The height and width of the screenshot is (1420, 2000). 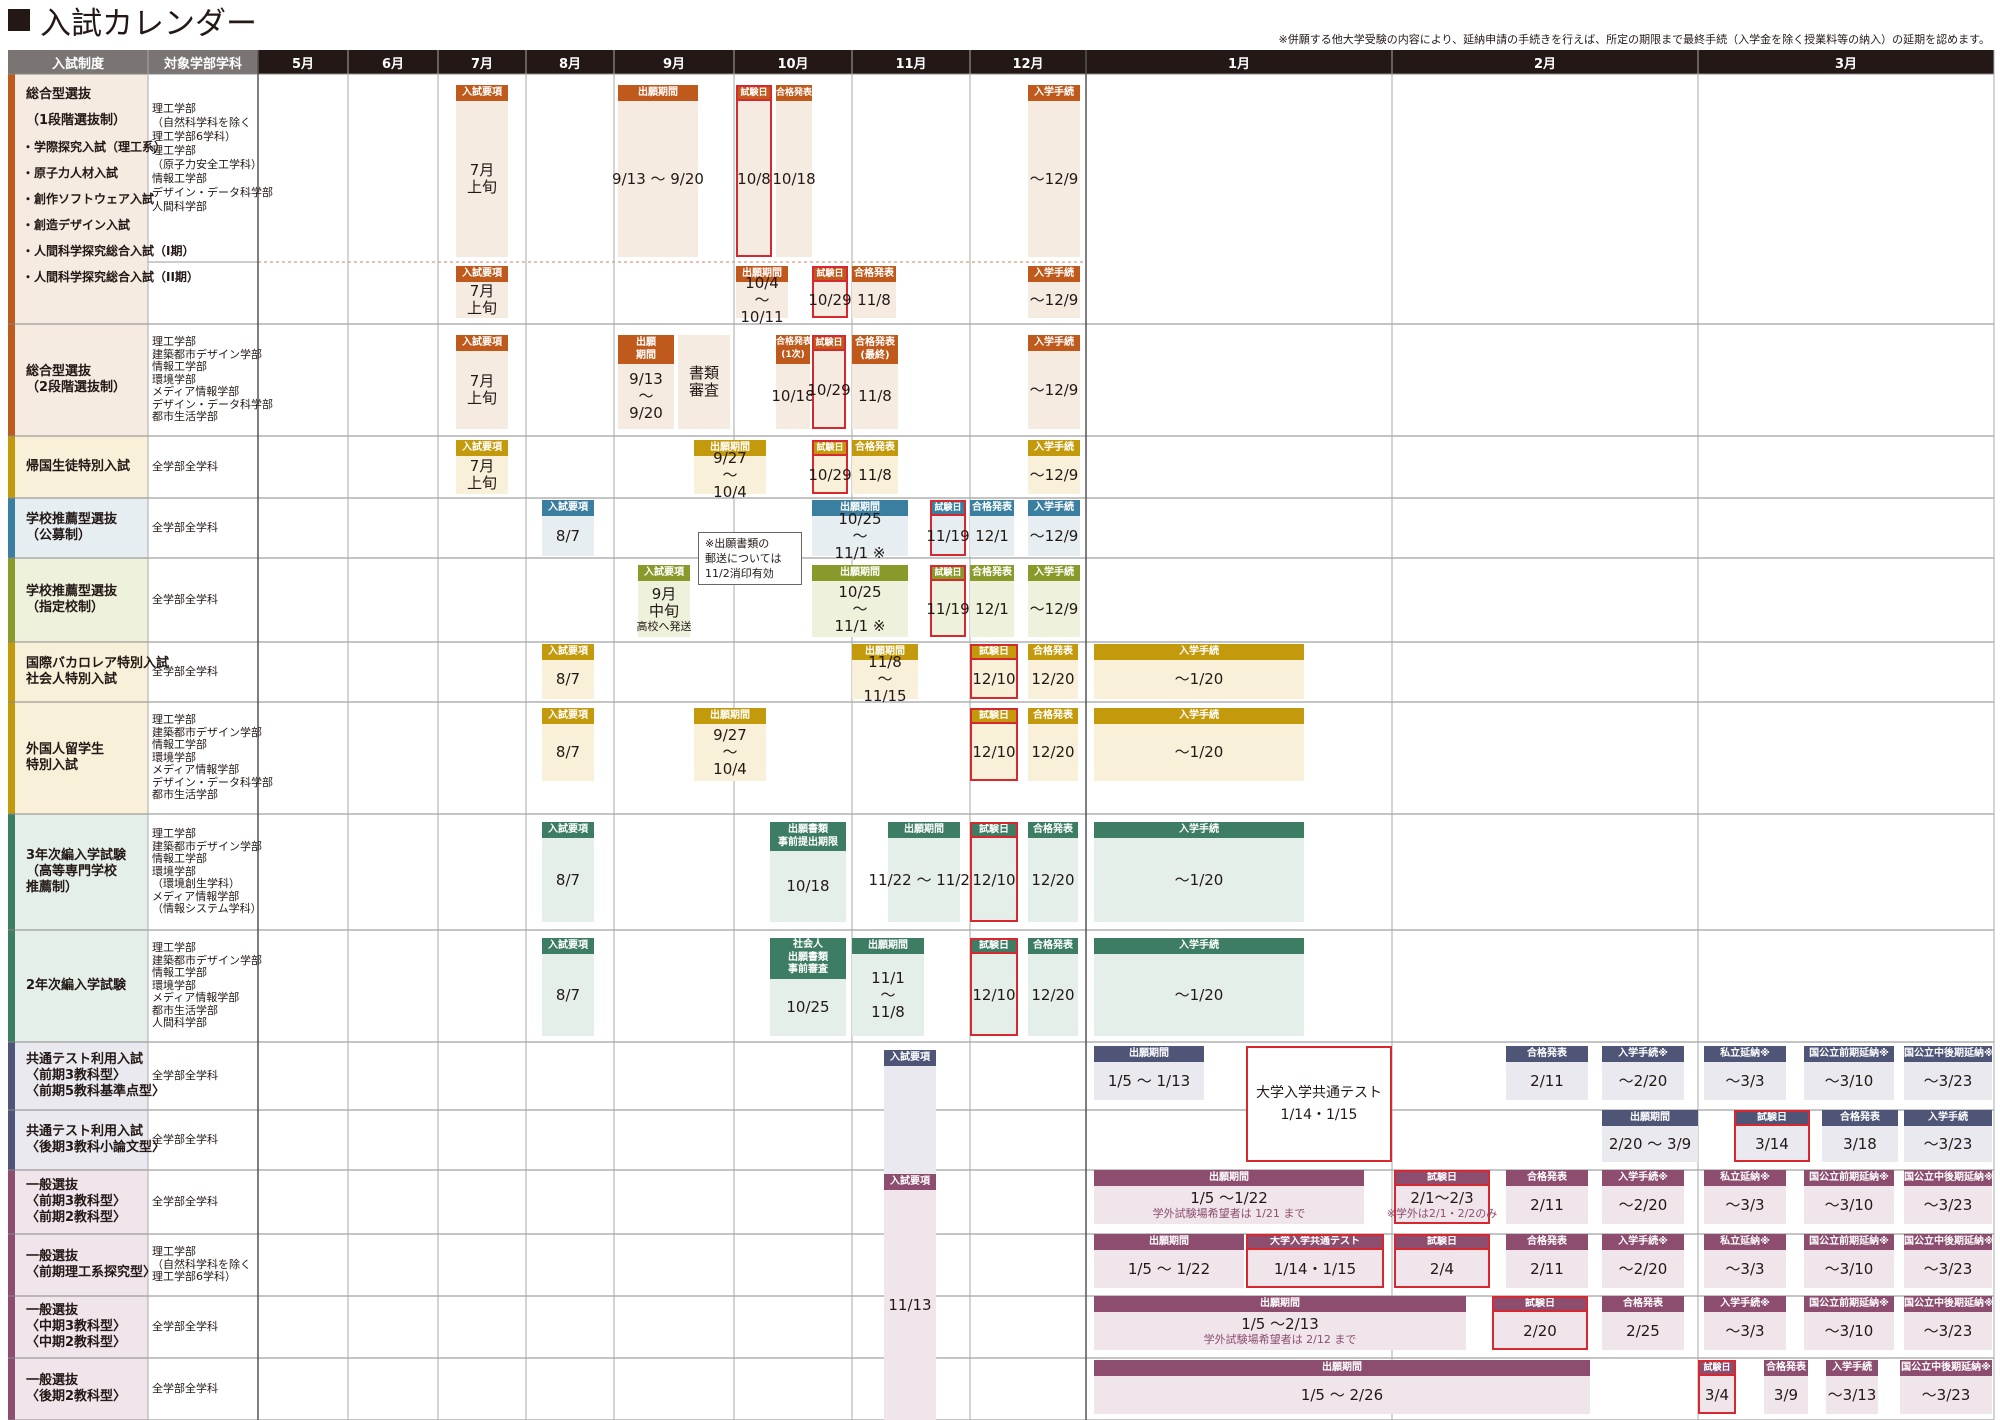 I want to click on header-month: 6月, so click(x=393, y=64).